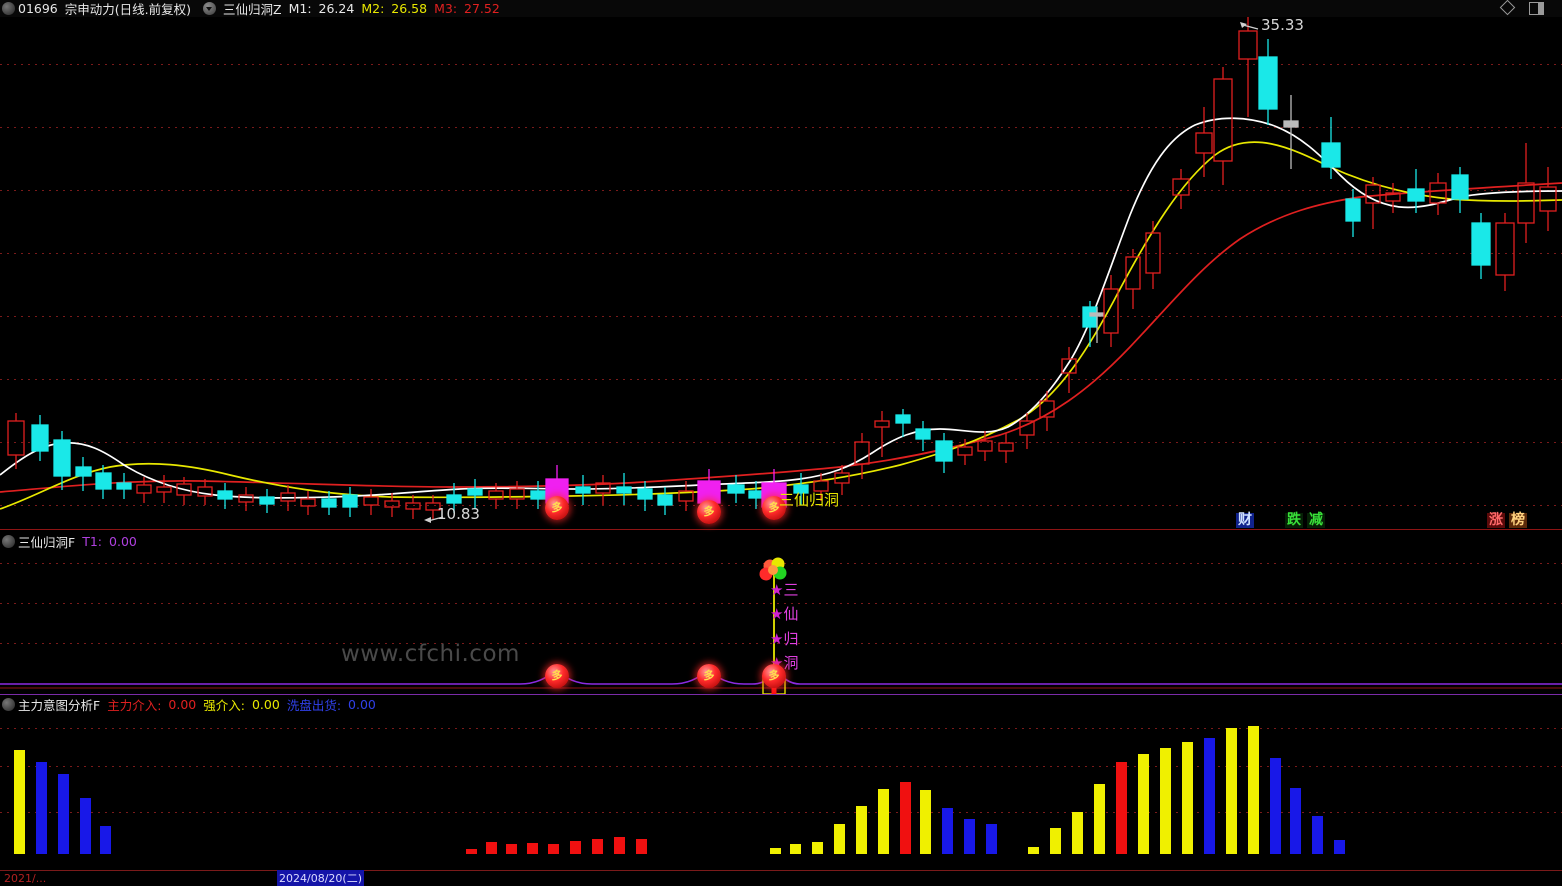 This screenshot has width=1562, height=886. I want to click on qiang-value: 0.00, so click(265, 704).